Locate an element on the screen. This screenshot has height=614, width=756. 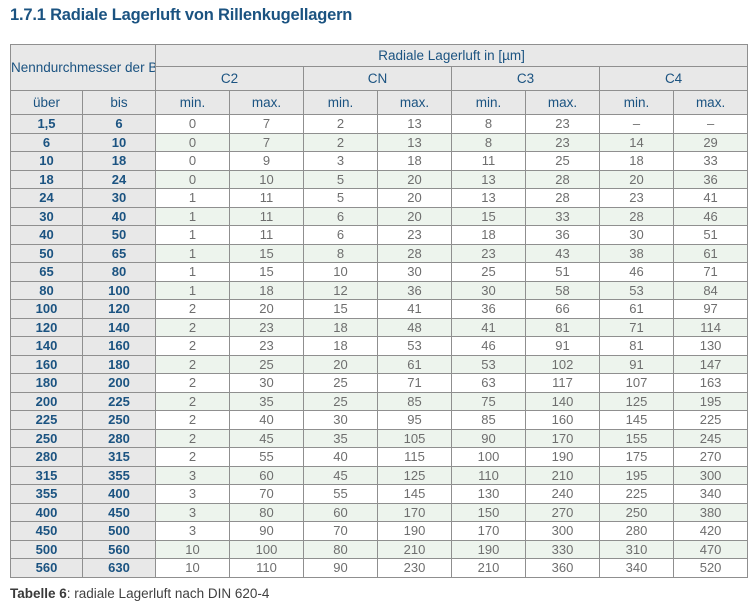
clearance-value-cell: 7 is located at coordinates (267, 142).